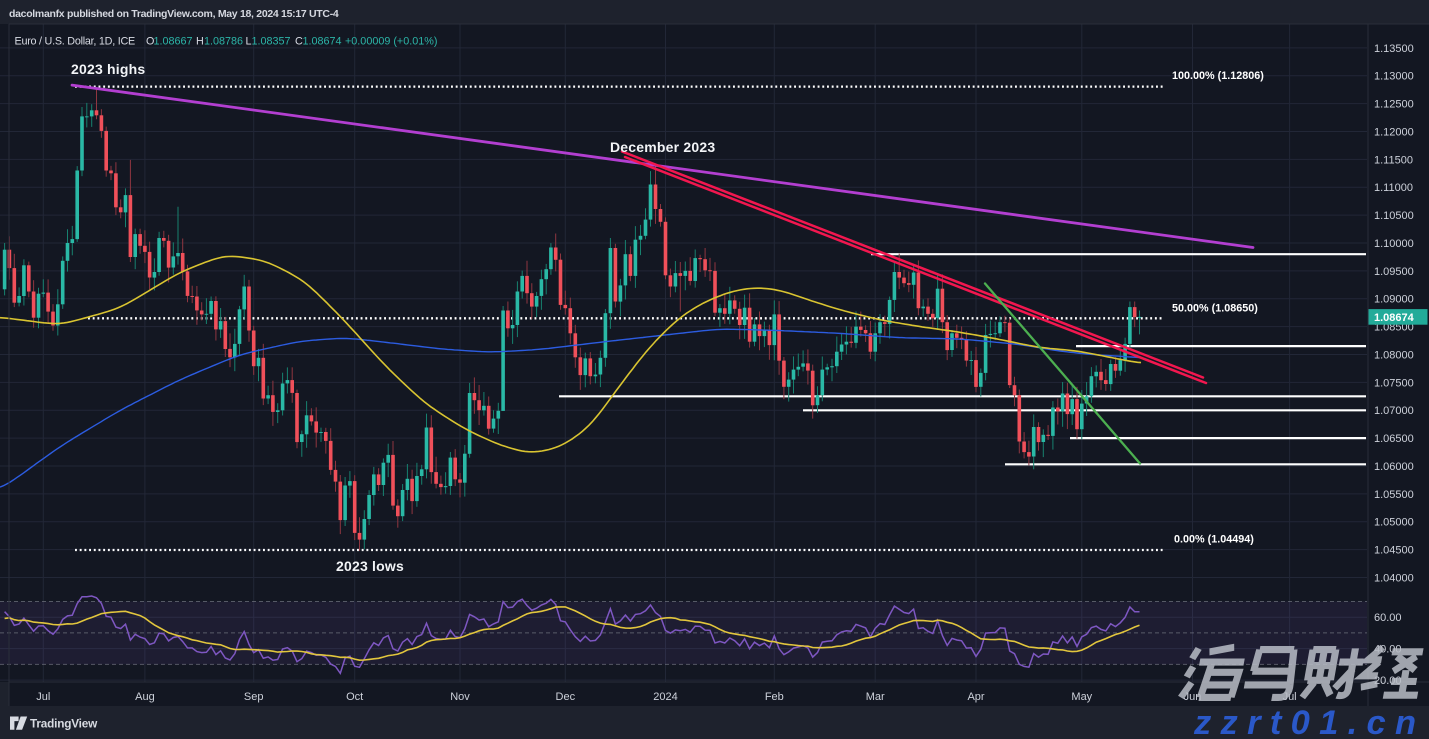 This screenshot has width=1429, height=739. Describe the element at coordinates (354, 697) in the screenshot. I see `svg-text: Oct` at that location.